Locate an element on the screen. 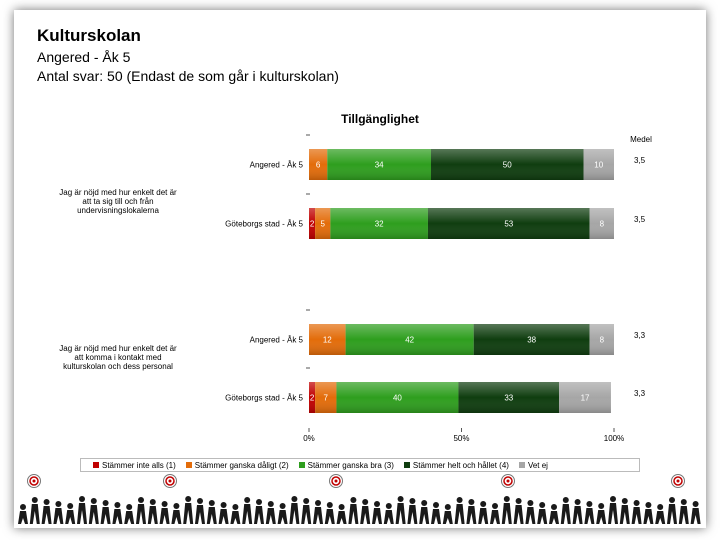 Image resolution: width=720 pixels, height=540 pixels. slide-title: Kulturskolan is located at coordinates (89, 35).